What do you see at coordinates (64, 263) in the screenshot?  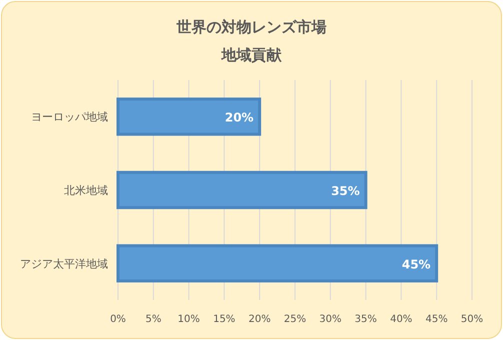 I see `y-tick-label: アジア太平洋地域` at bounding box center [64, 263].